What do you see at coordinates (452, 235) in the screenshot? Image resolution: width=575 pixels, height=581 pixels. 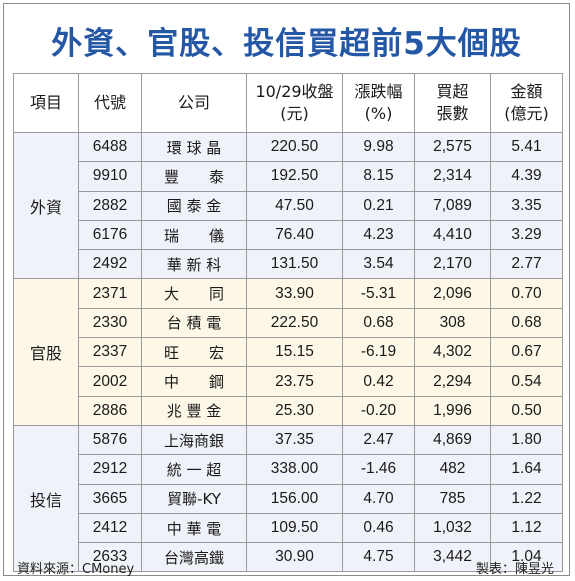 I see `cell-volume: 4,410` at bounding box center [452, 235].